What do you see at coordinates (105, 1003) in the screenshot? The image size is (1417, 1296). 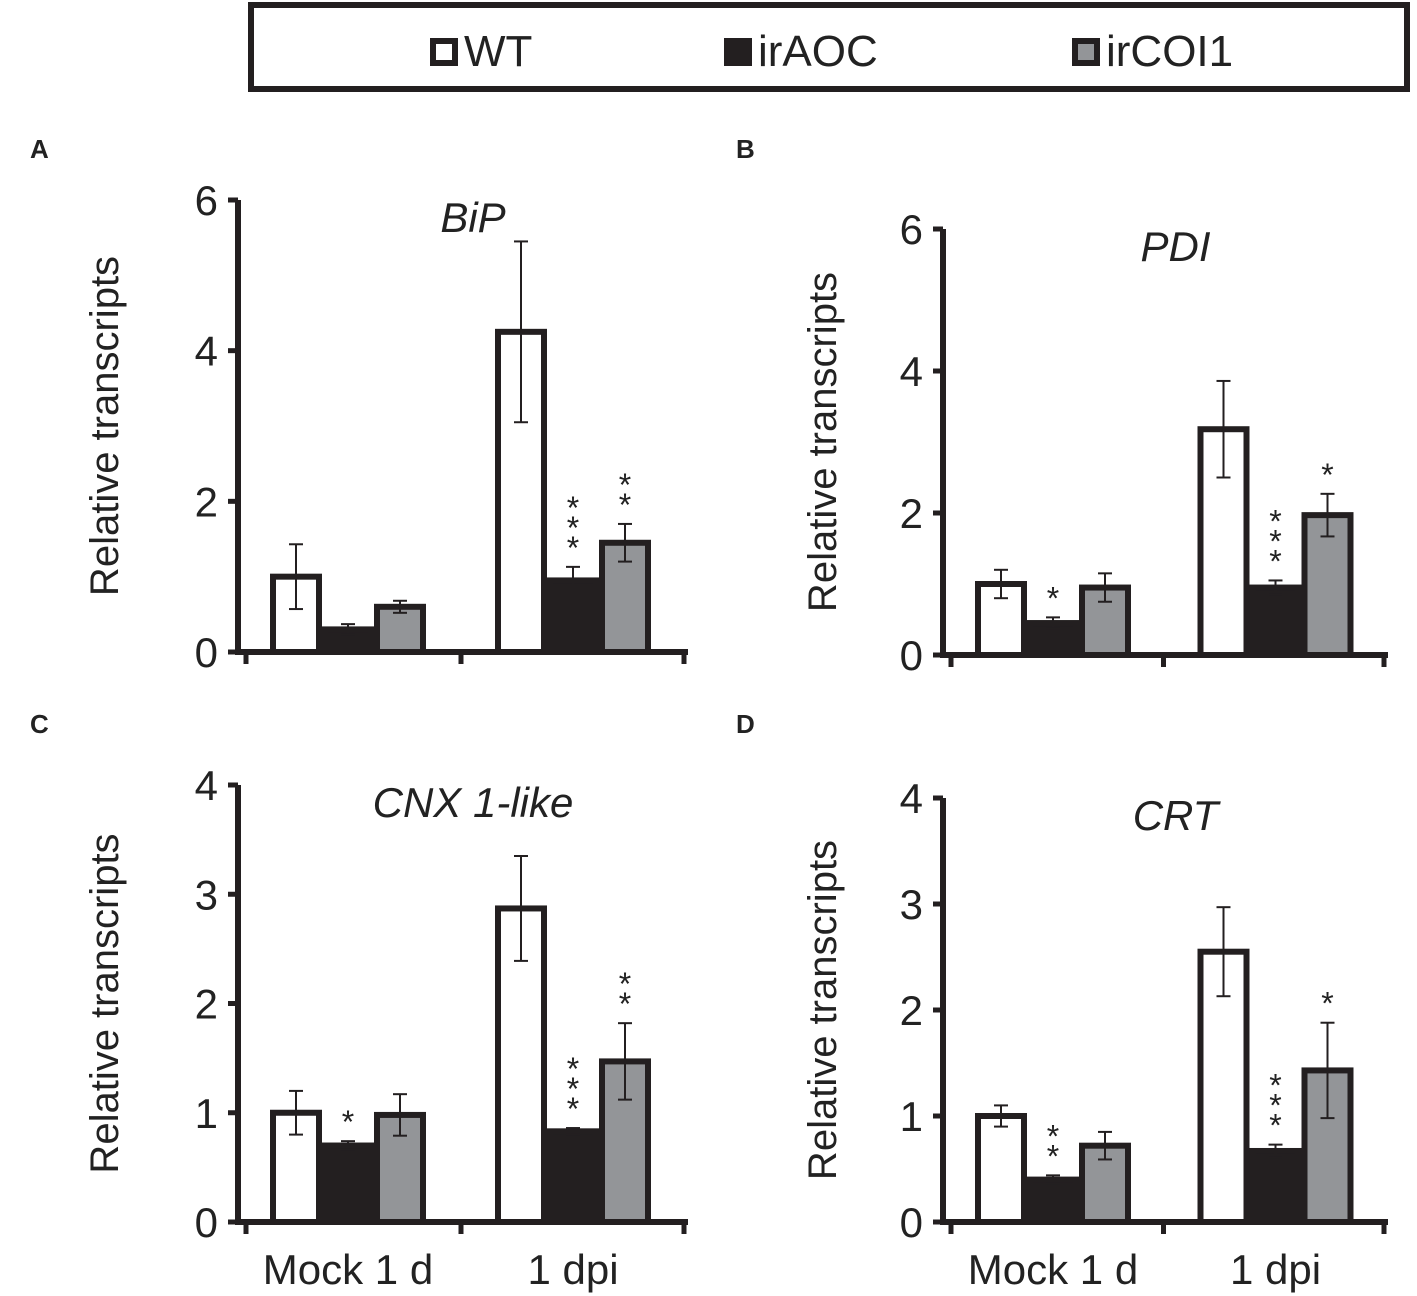 I see `y-axis-label-c: Relative transcripts` at bounding box center [105, 1003].